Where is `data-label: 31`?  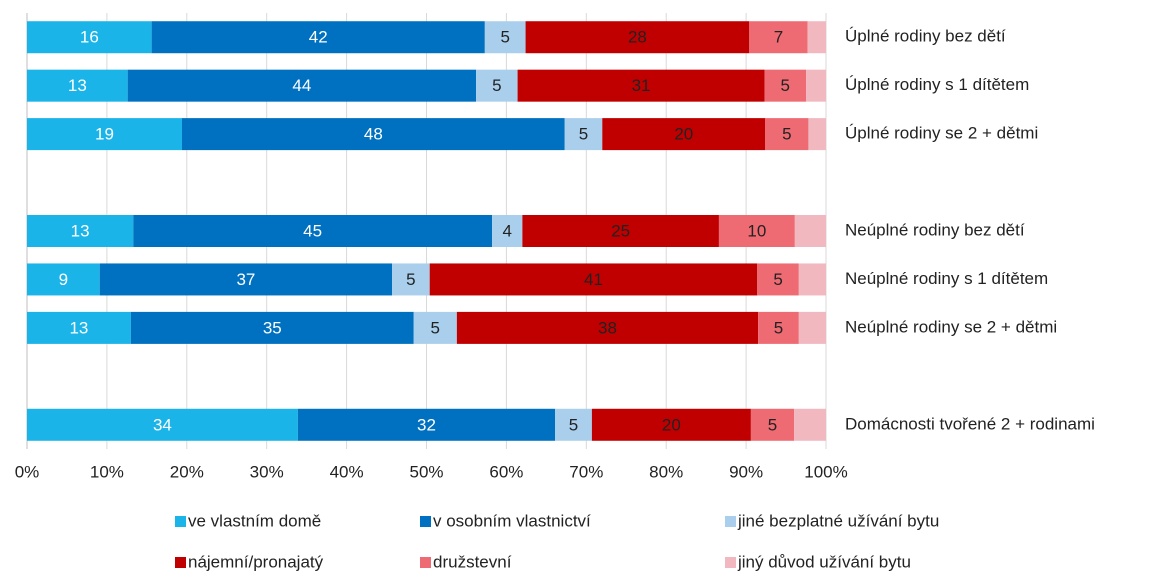 data-label: 31 is located at coordinates (641, 85).